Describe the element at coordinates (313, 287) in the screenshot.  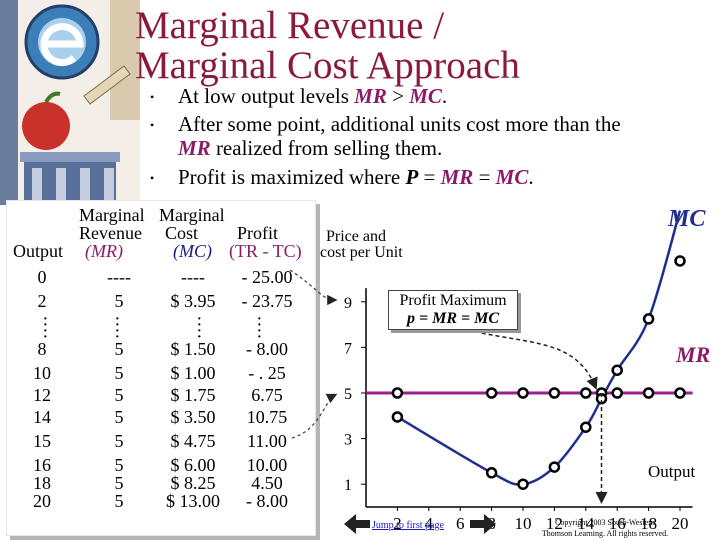
I see `table-pointer-arrow` at that location.